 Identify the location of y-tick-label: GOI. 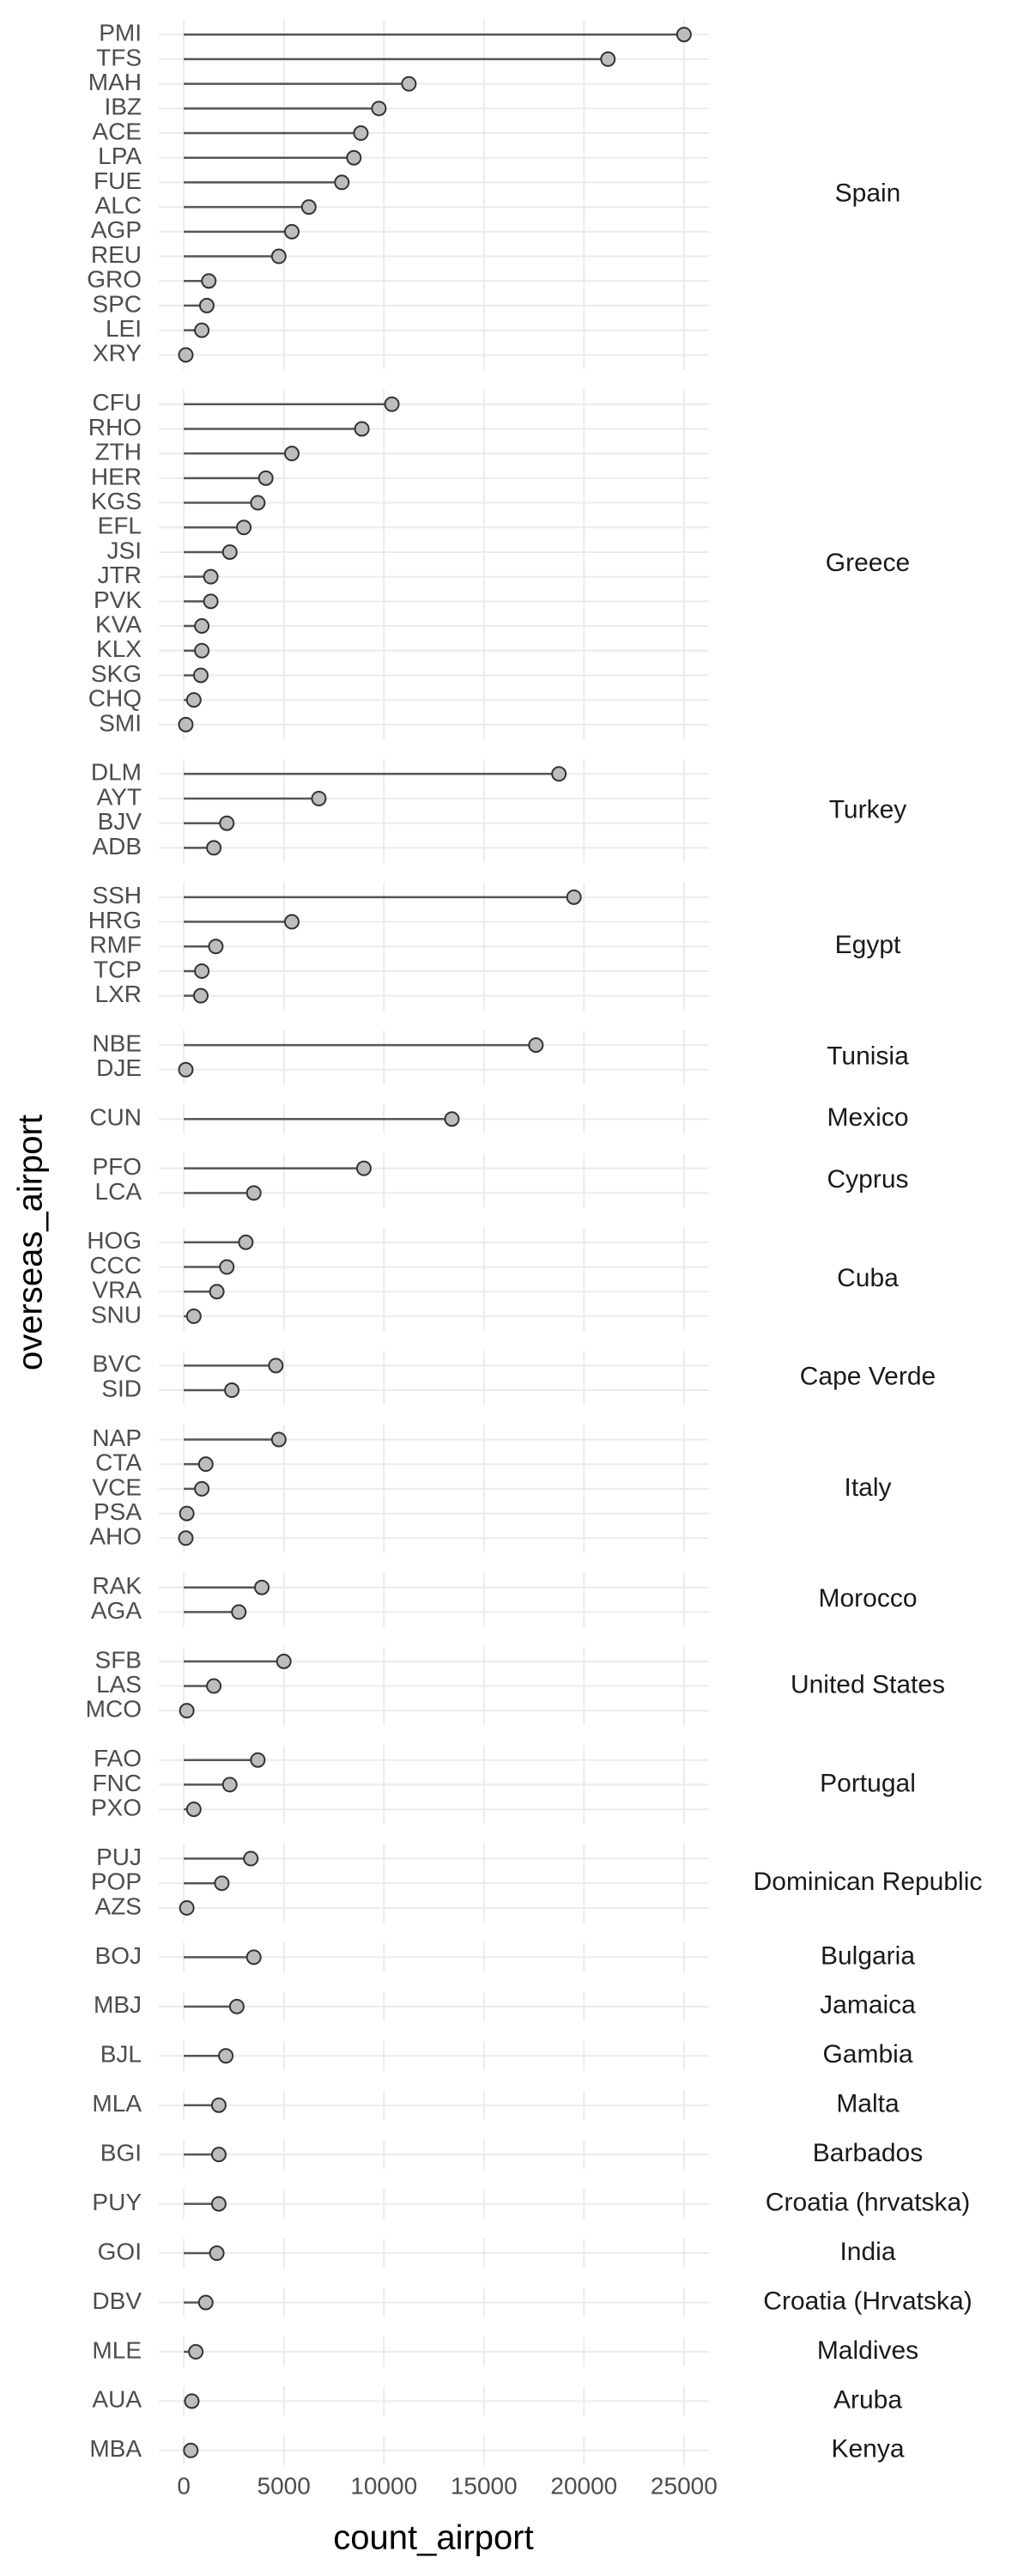
(120, 2251).